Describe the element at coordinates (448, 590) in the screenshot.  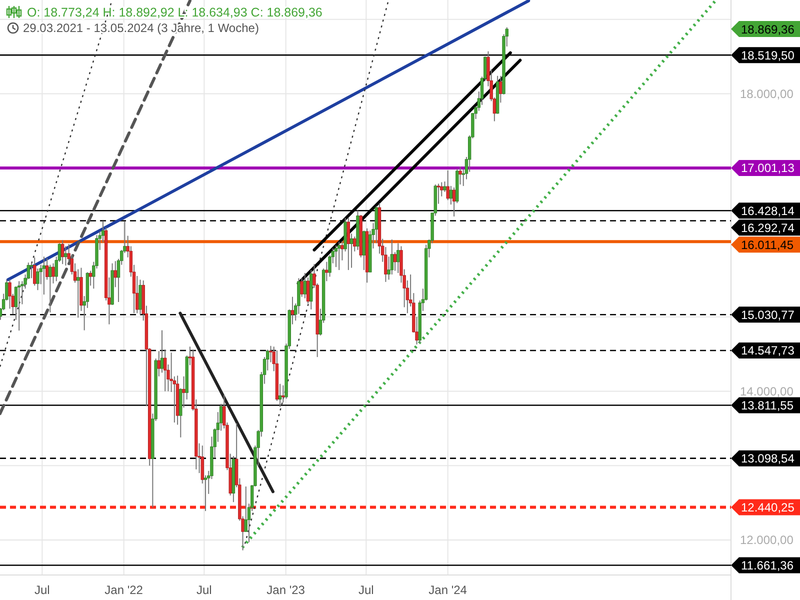
I see `x-tick-label: Jan '24` at that location.